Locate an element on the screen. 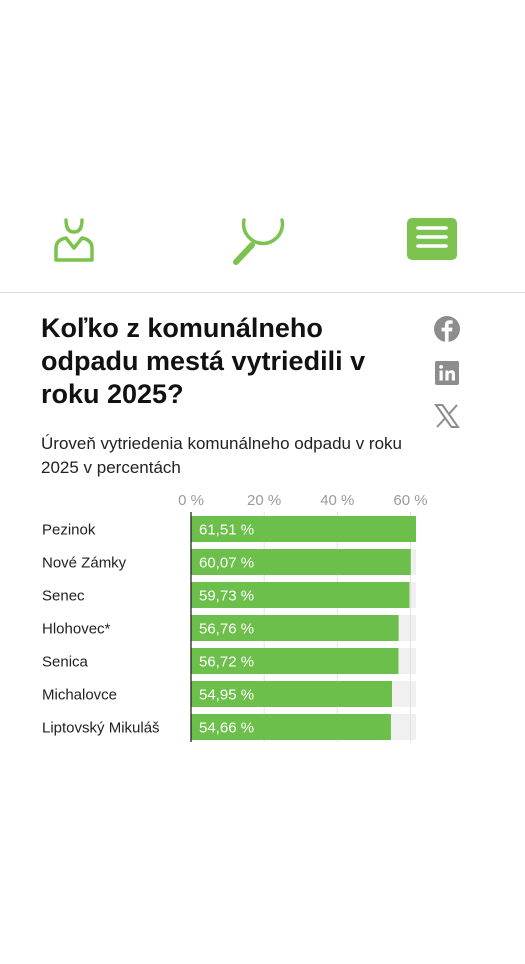 The width and height of the screenshot is (525, 964). x-tick-label: 60 % is located at coordinates (410, 500).